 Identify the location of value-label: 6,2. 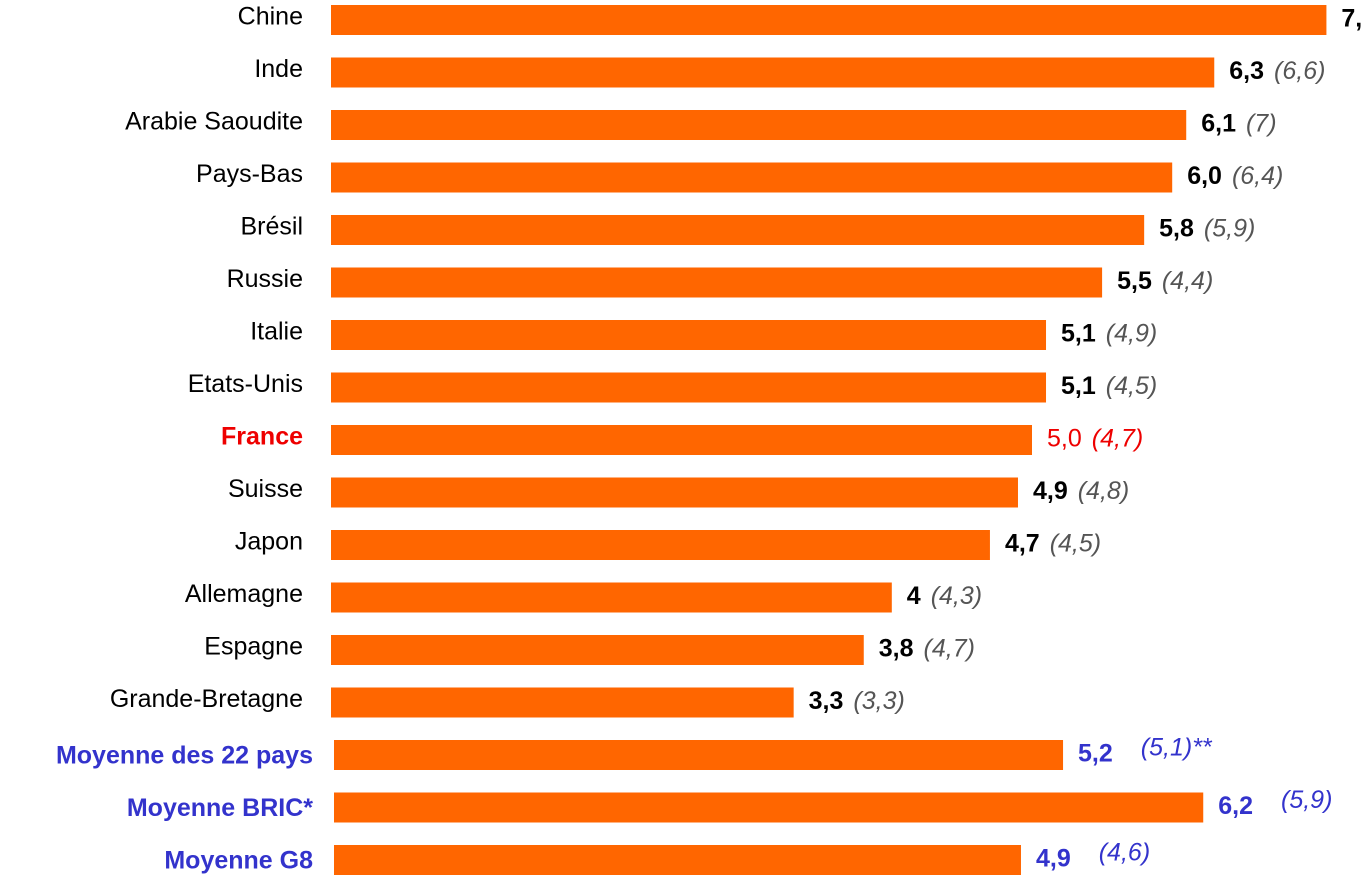
(1235, 806).